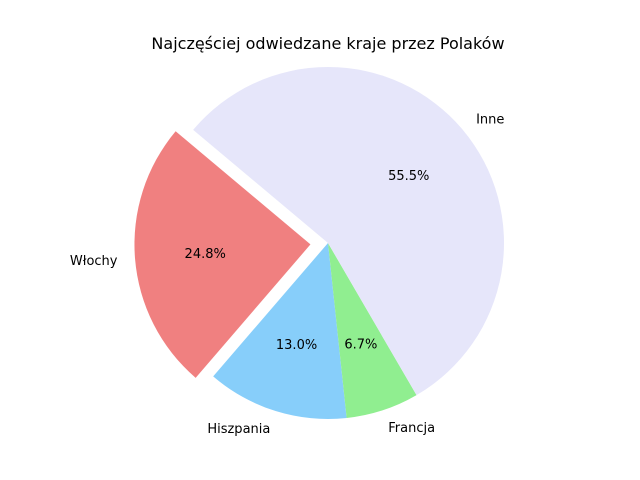 The width and height of the screenshot is (640, 480). I want to click on pie-slice-włochy, so click(222, 254).